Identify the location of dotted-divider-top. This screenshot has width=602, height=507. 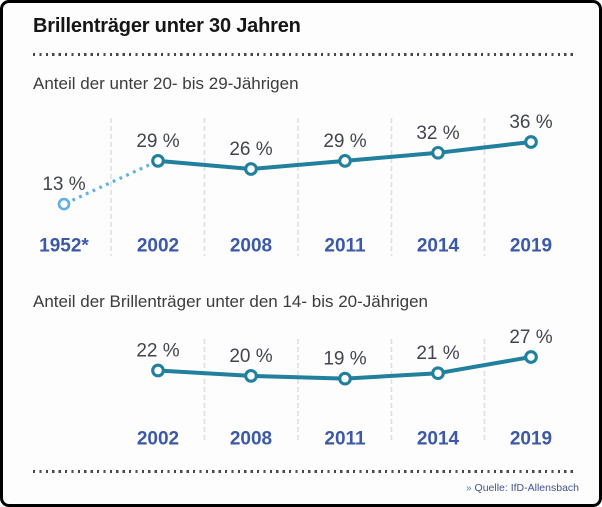
(304, 54).